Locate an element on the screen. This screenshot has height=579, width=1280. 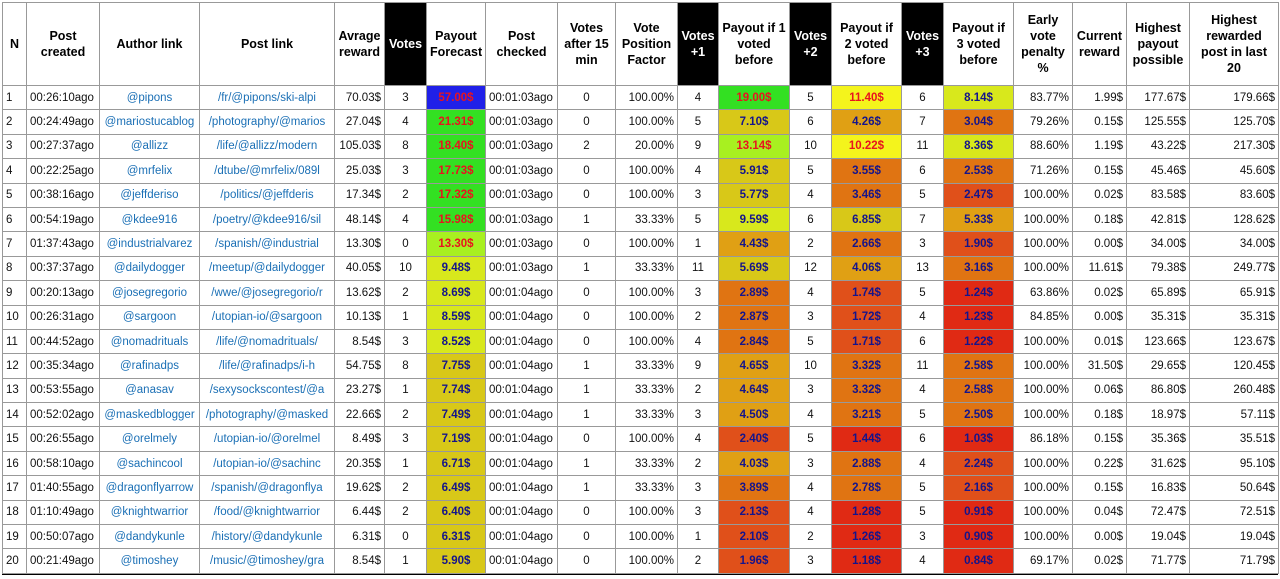
payout-cell: 0.91$ is located at coordinates (978, 512).